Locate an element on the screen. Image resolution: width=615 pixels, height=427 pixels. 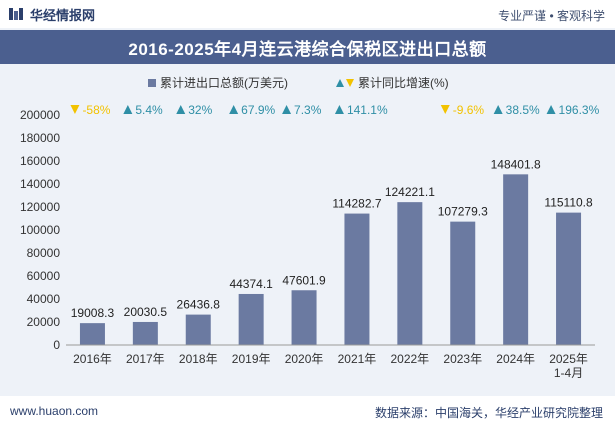
y-tick-label: 20000 is located at coordinates (44, 322).